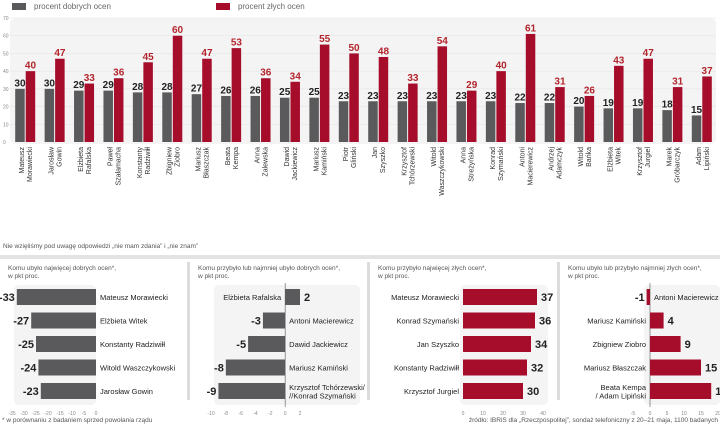  Describe the element at coordinates (707, 71) in the screenshot. I see `data-label-bad: 37` at that location.